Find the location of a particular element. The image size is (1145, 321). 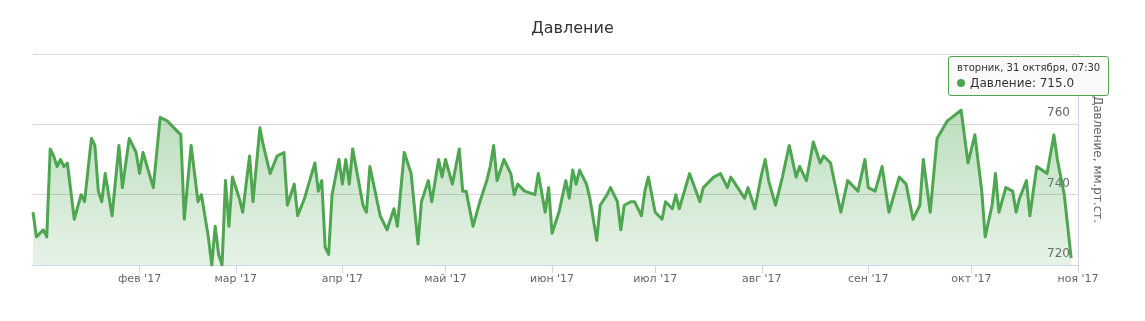

annotation: Давление: 715.0 is located at coordinates (1022, 83).